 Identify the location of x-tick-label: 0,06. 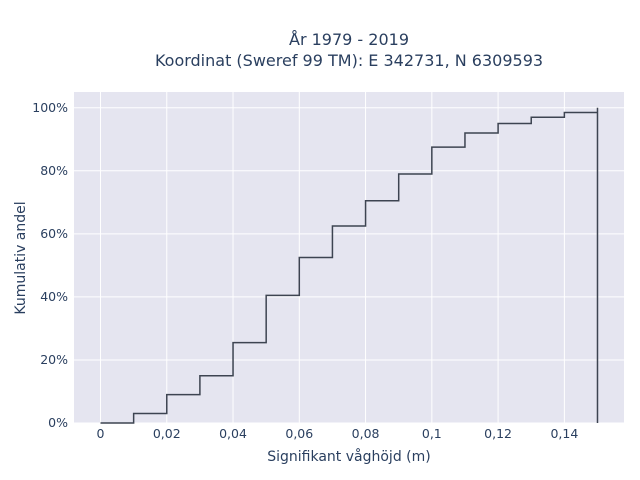
(299, 433).